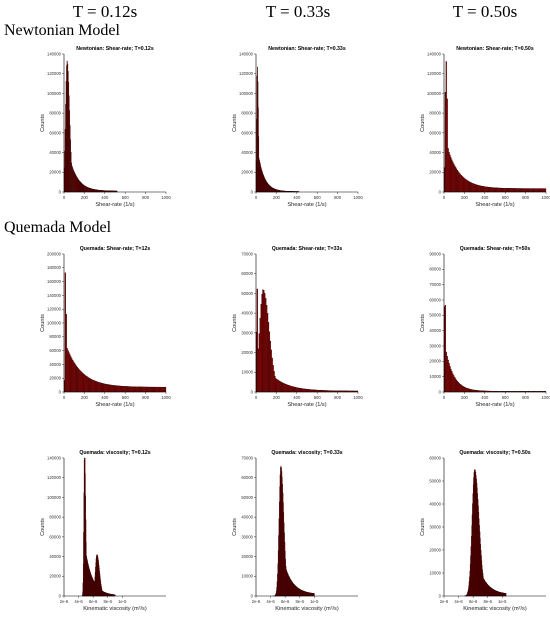 The height and width of the screenshot is (621, 550). Describe the element at coordinates (440, 391) in the screenshot. I see `y-tick-label: 0` at that location.